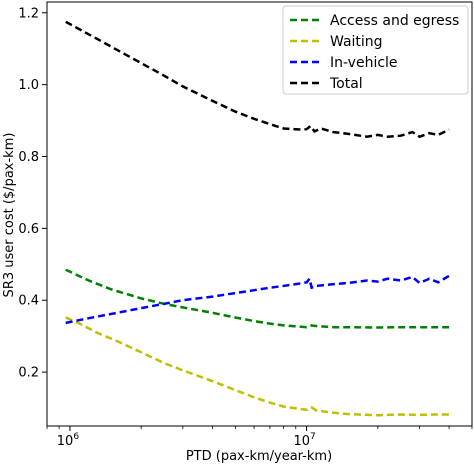  I want to click on legend-label-3: Total, so click(346, 84).